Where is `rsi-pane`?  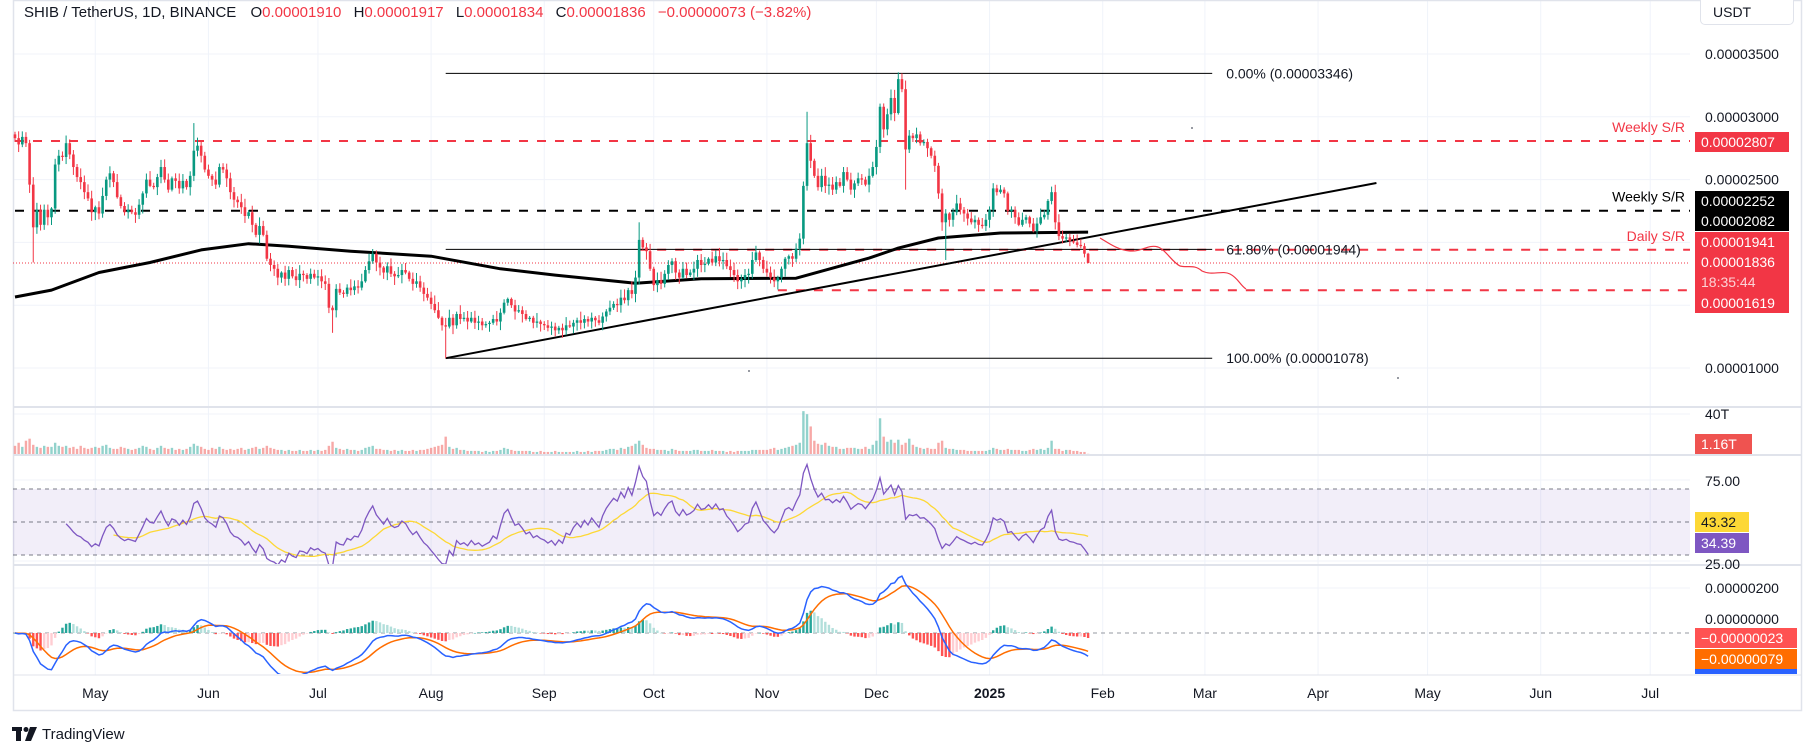 rsi-pane is located at coordinates (851, 514).